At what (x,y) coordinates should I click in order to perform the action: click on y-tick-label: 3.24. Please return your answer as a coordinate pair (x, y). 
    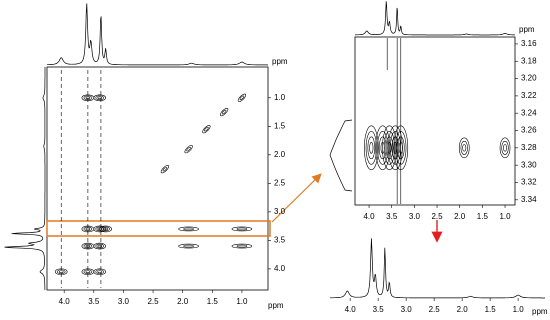
    Looking at the image, I should click on (529, 112).